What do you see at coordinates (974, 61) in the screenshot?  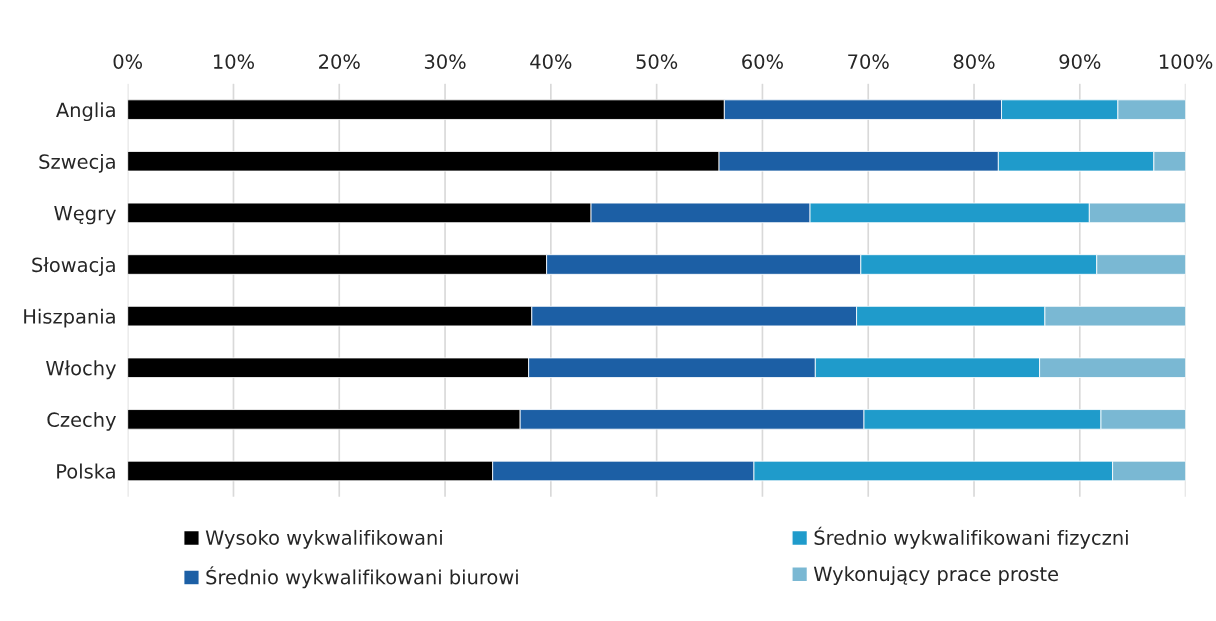 I see `x-tick-label: 80%` at bounding box center [974, 61].